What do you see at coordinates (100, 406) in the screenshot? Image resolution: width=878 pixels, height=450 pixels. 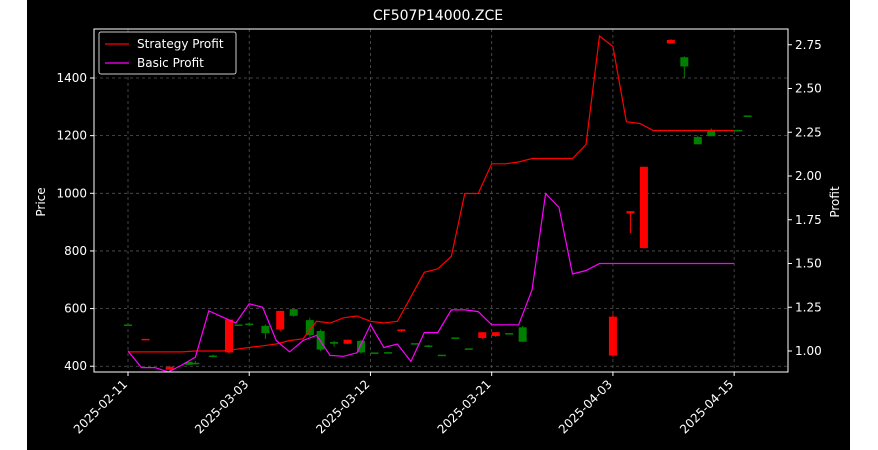 I see `x-tick-label: 2025-02-11` at bounding box center [100, 406].